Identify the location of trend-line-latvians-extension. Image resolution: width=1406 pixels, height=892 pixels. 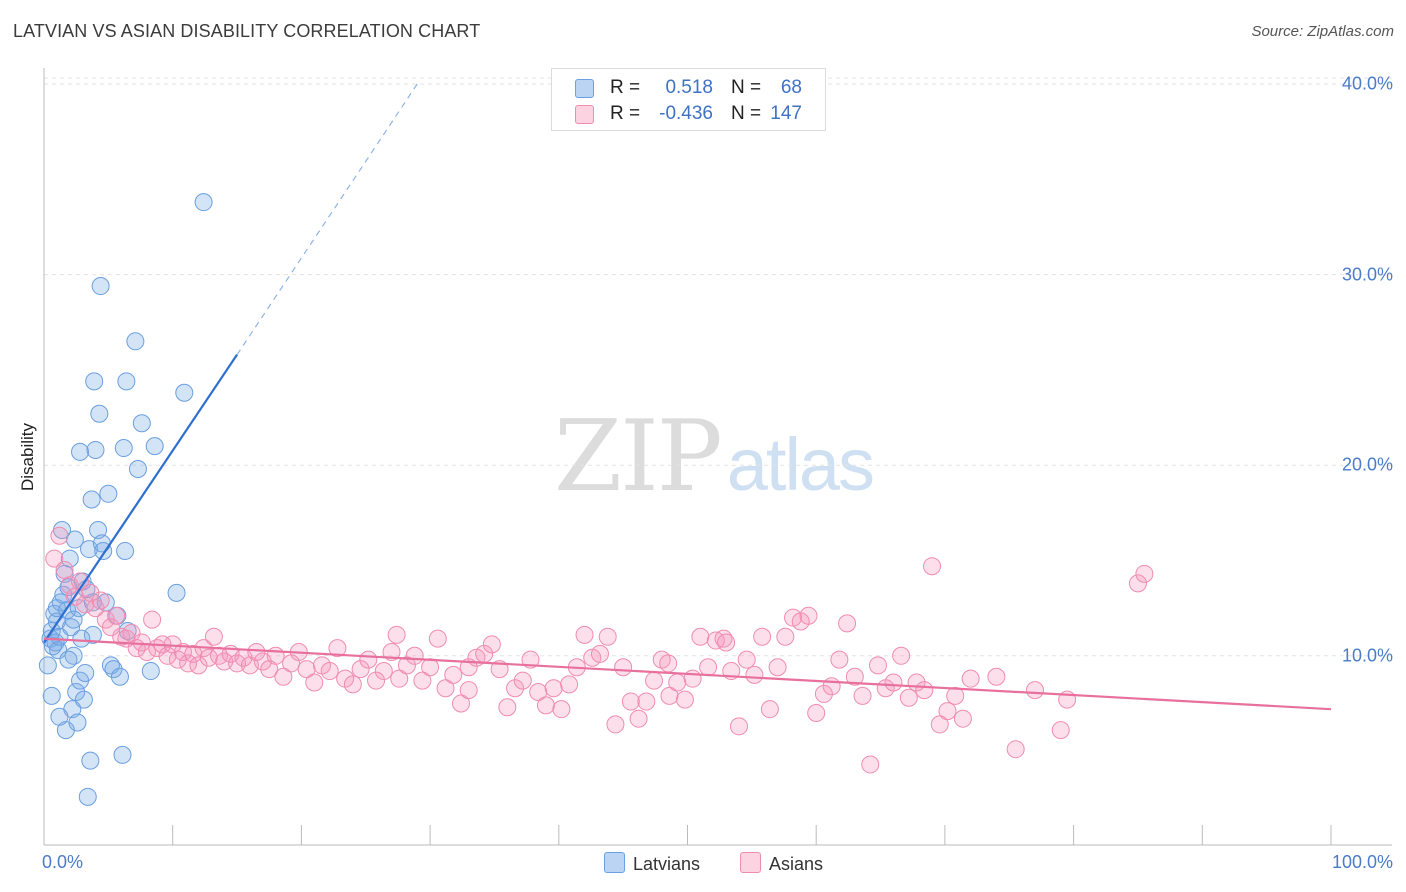
(327, 219).